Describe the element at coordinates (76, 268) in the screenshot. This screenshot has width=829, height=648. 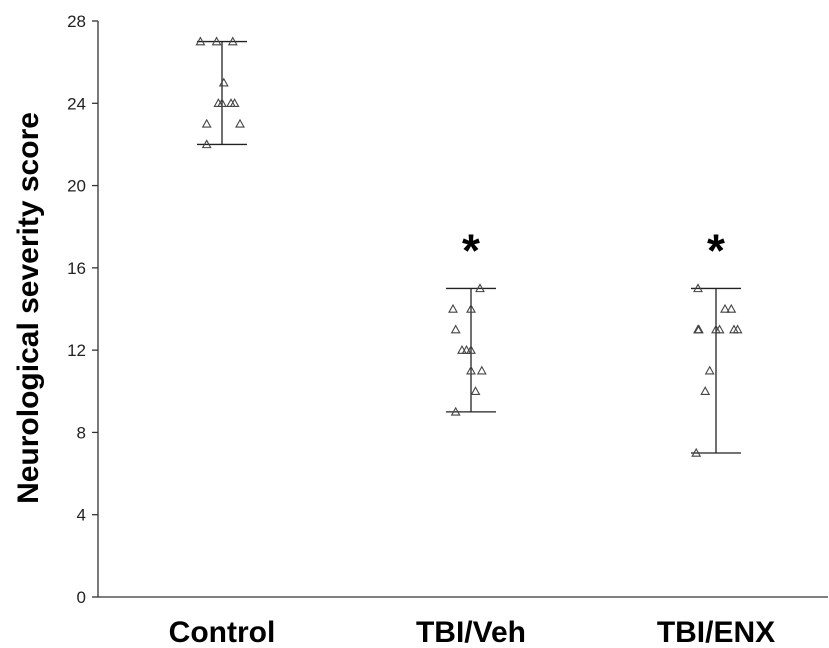
I see `y-tick-label: 16` at that location.